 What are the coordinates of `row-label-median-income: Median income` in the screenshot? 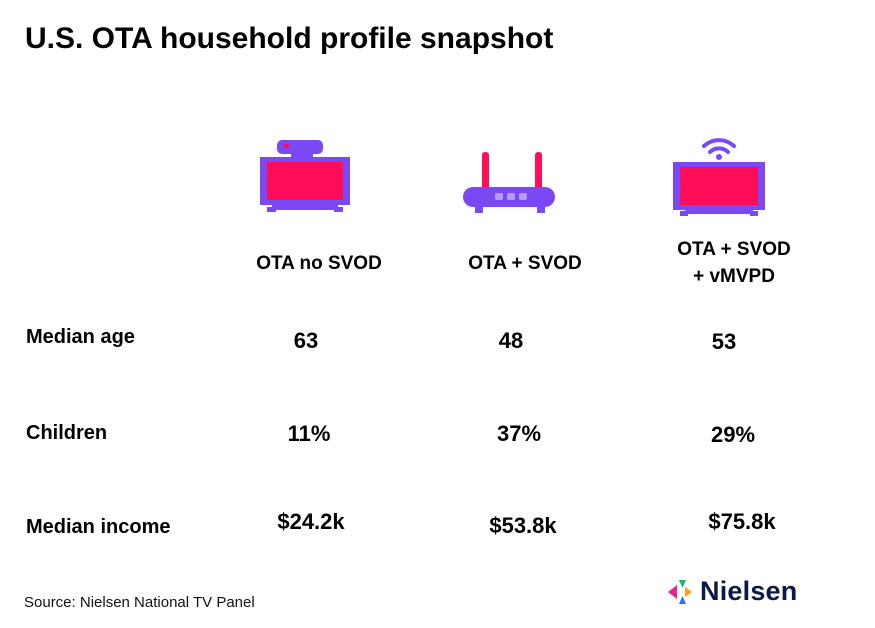 It's located at (98, 527).